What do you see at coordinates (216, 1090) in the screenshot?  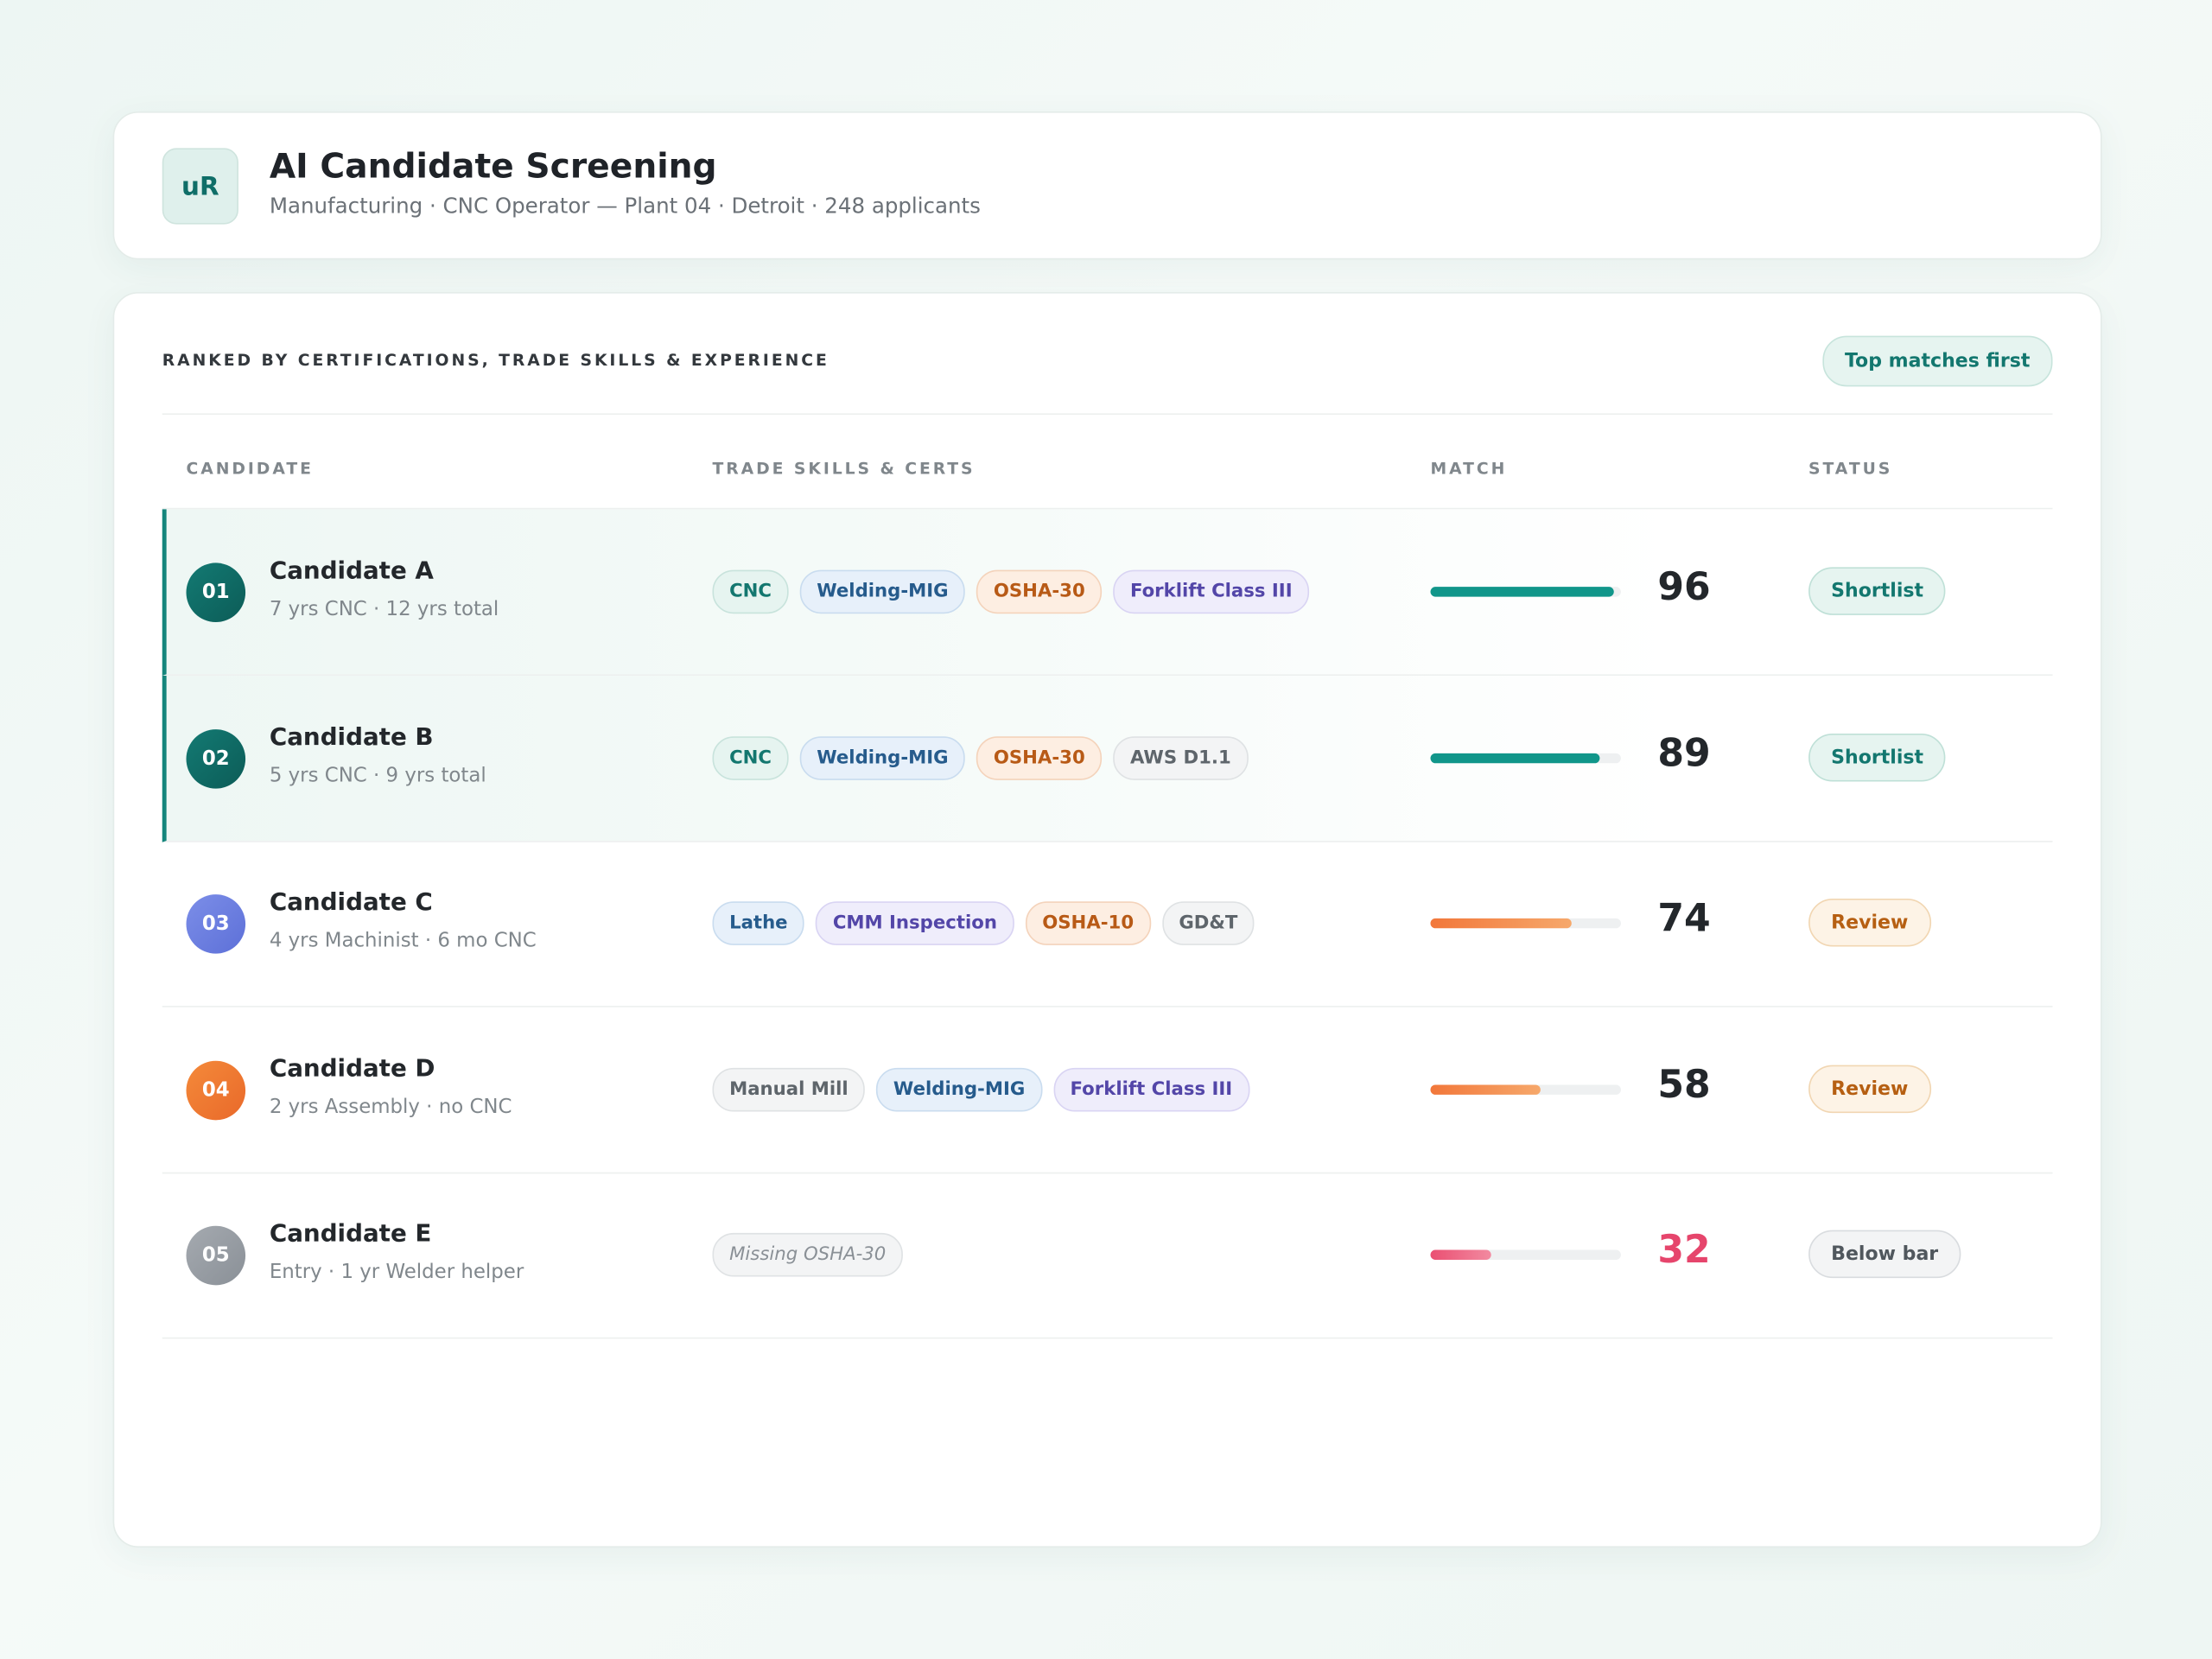 I see `rank-badge: 04` at bounding box center [216, 1090].